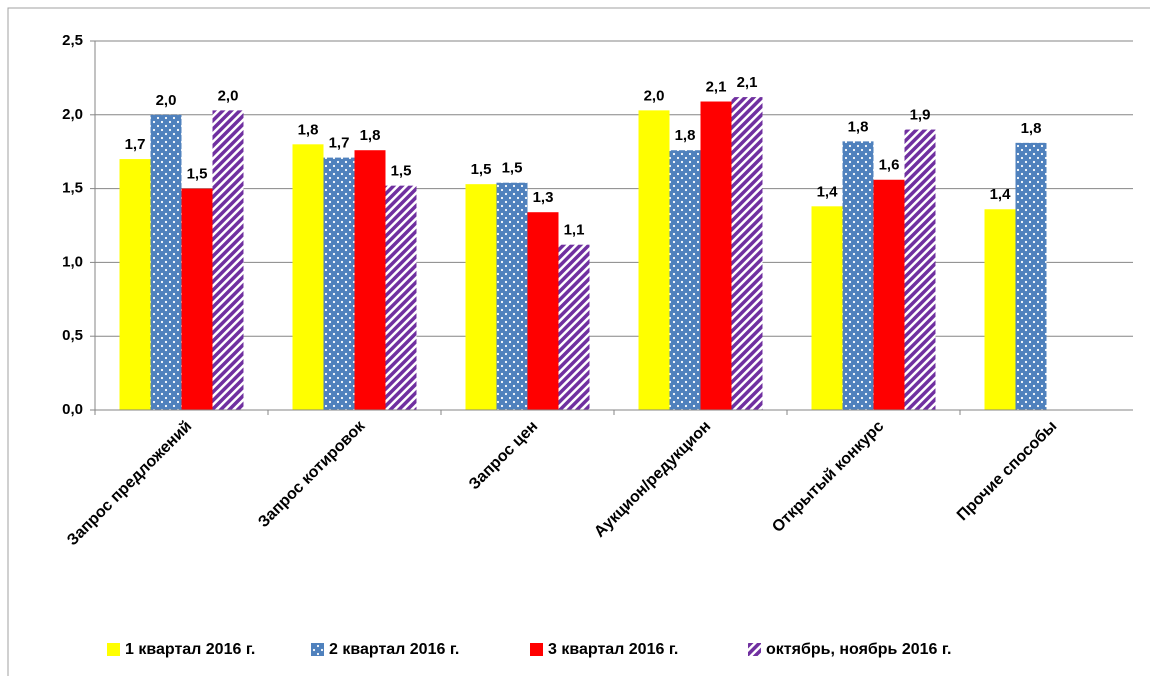 The width and height of the screenshot is (1150, 676). I want to click on y-tick-label: 0,0, so click(72, 409).